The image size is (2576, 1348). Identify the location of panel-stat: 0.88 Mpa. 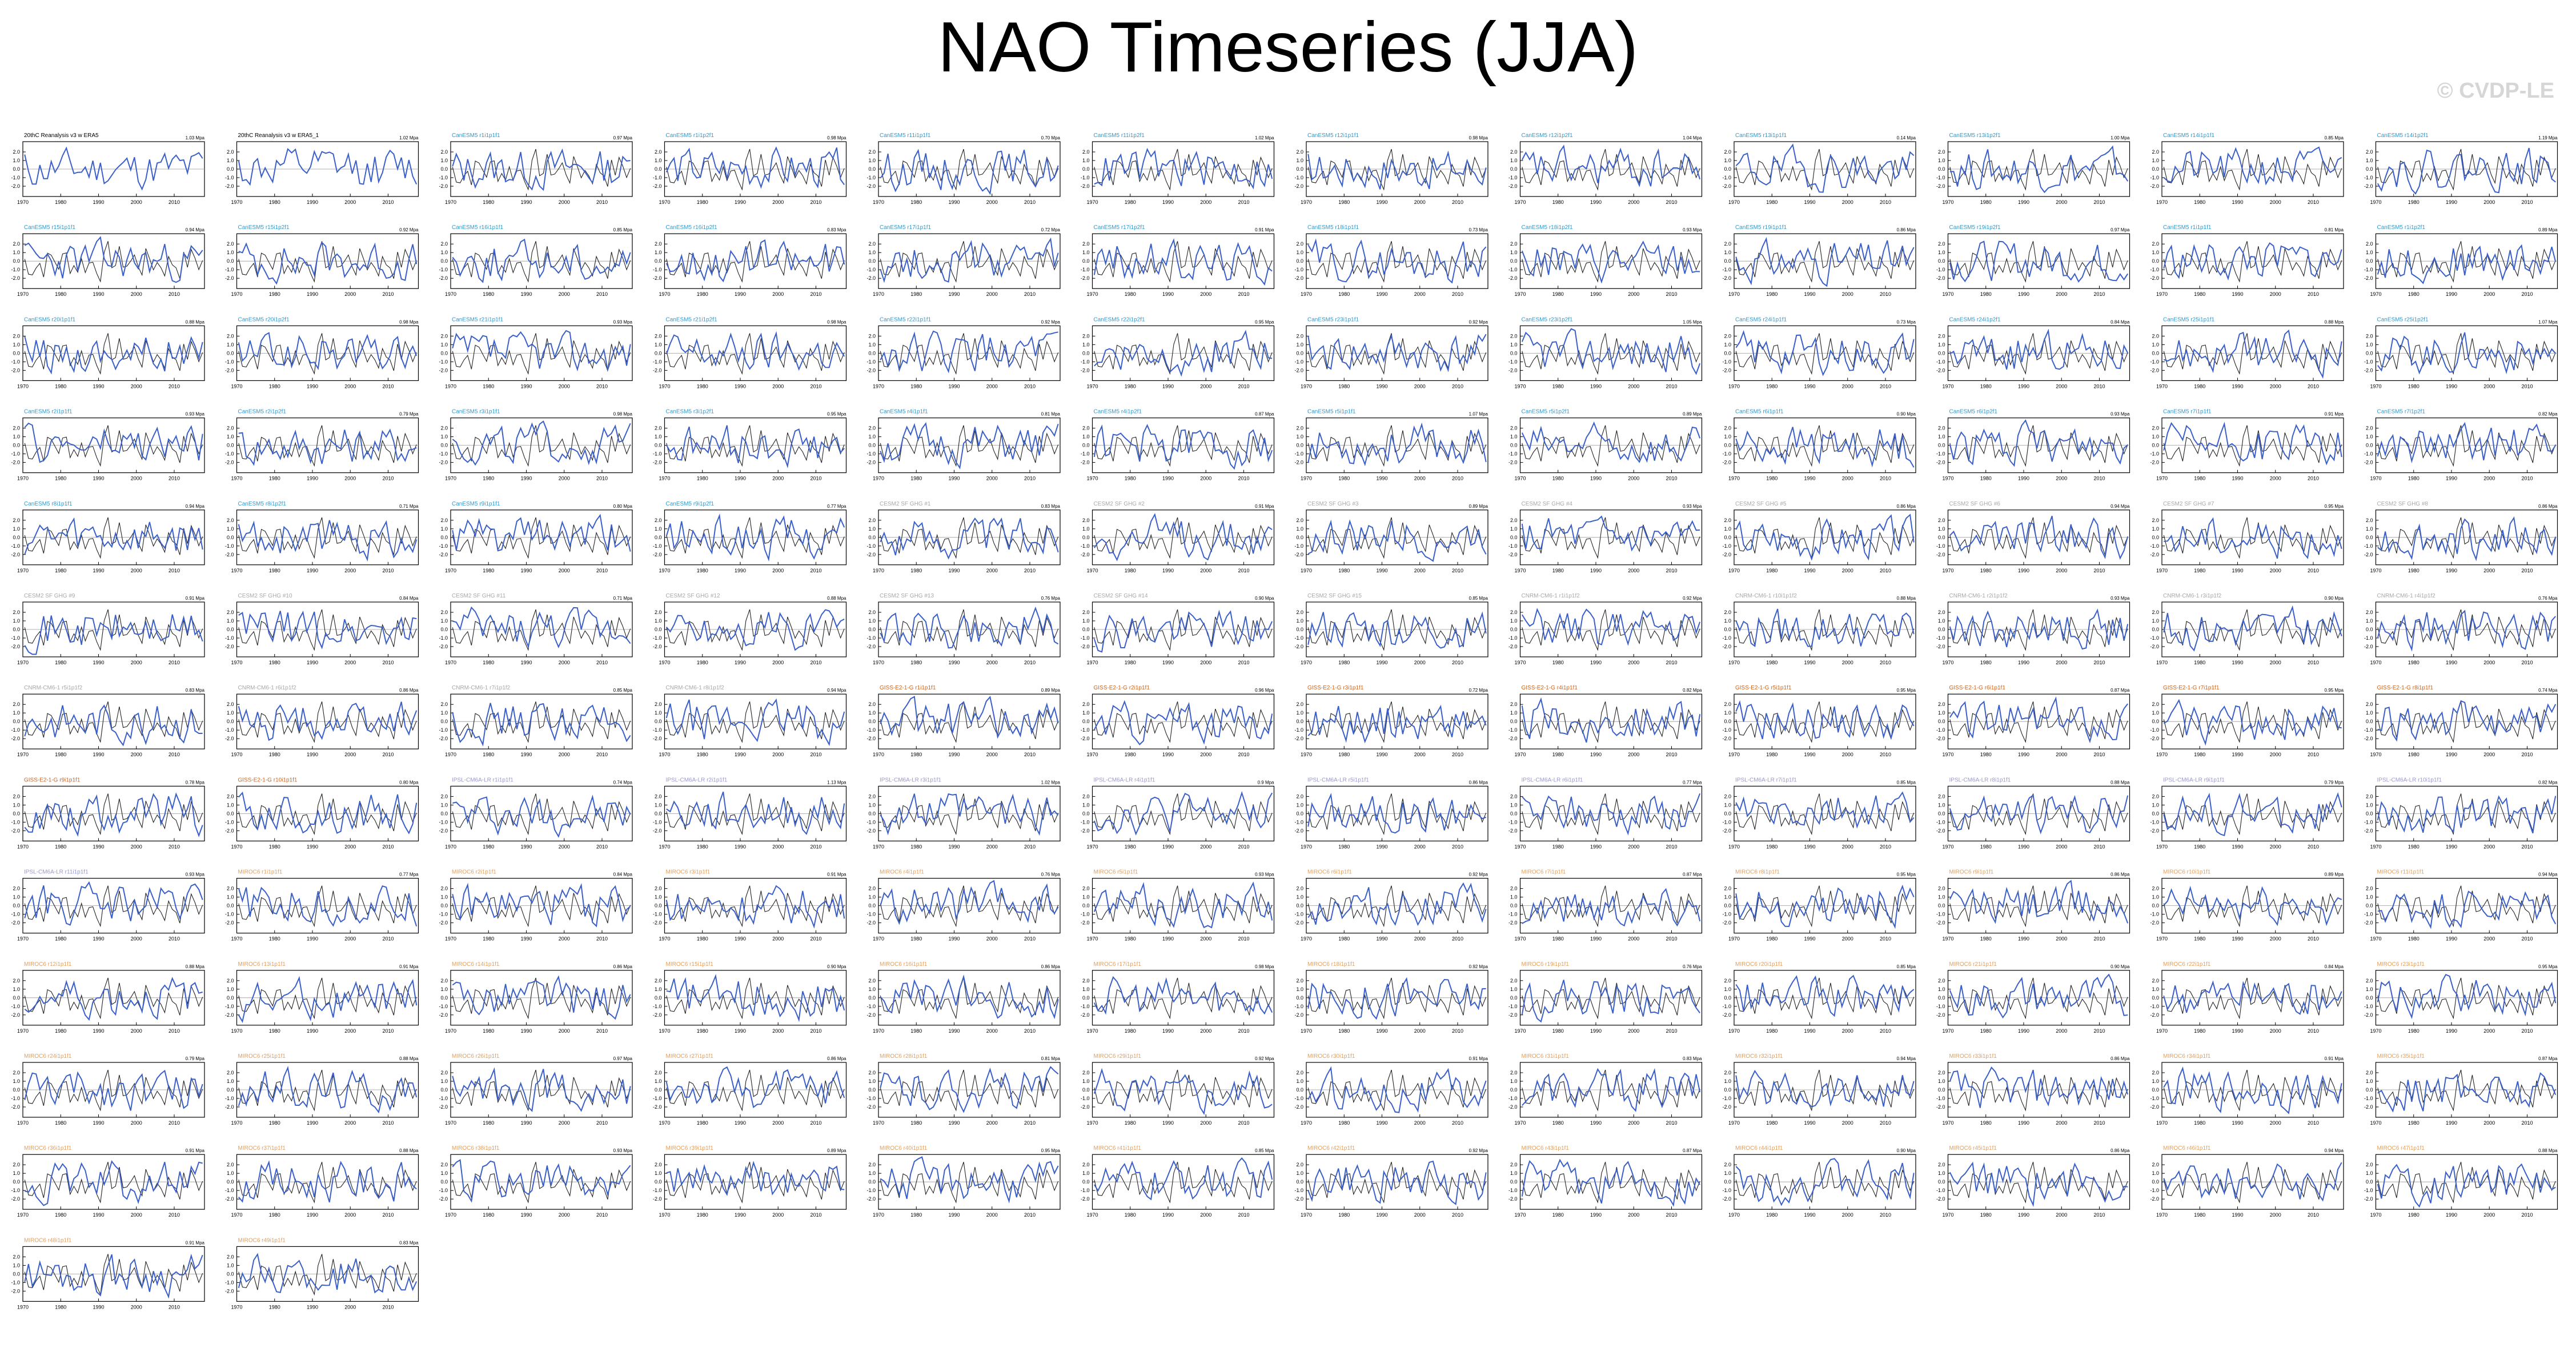
(2334, 321).